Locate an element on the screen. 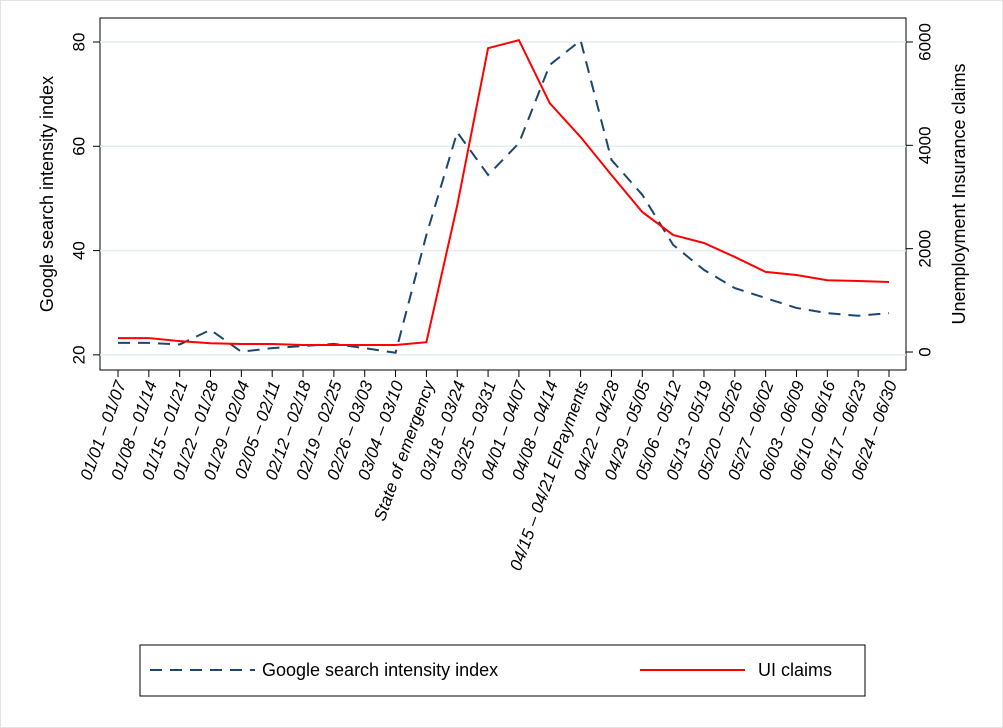 This screenshot has height=728, width=1003. y-tick-label: 40 is located at coordinates (78, 250).